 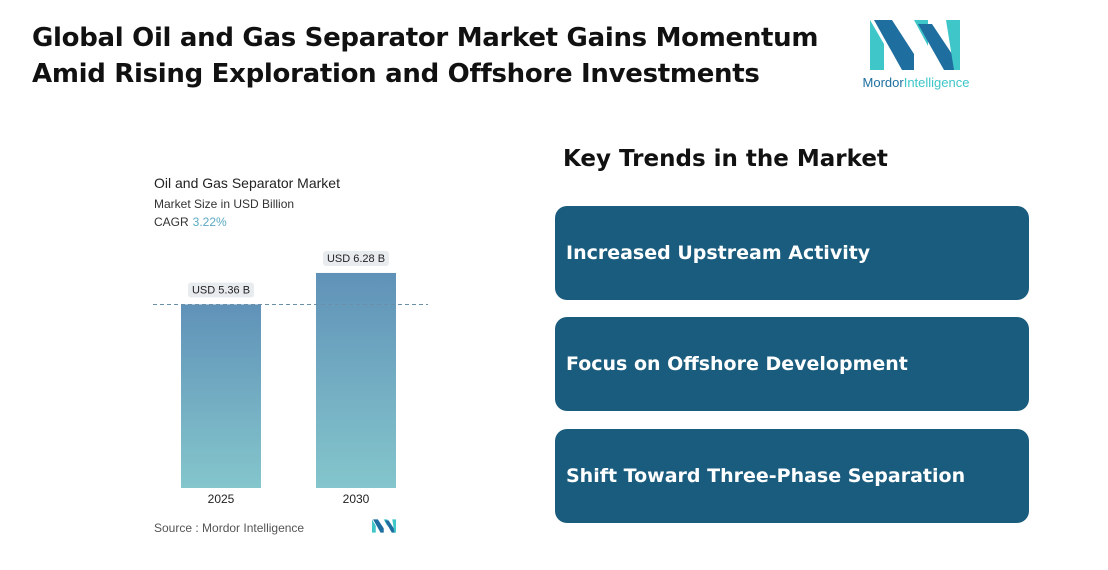 What do you see at coordinates (221, 499) in the screenshot?
I see `x-tick-label: 2025` at bounding box center [221, 499].